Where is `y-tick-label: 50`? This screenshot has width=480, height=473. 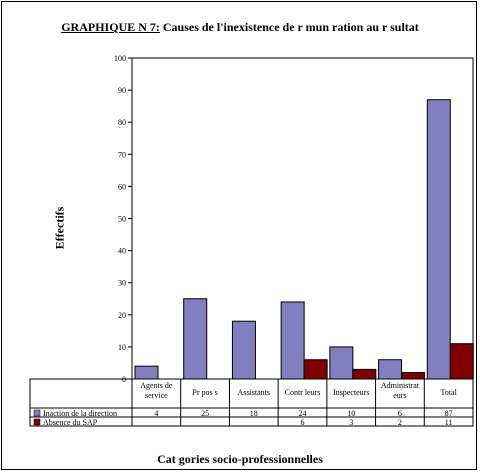 y-tick-label: 50 is located at coordinates (122, 219).